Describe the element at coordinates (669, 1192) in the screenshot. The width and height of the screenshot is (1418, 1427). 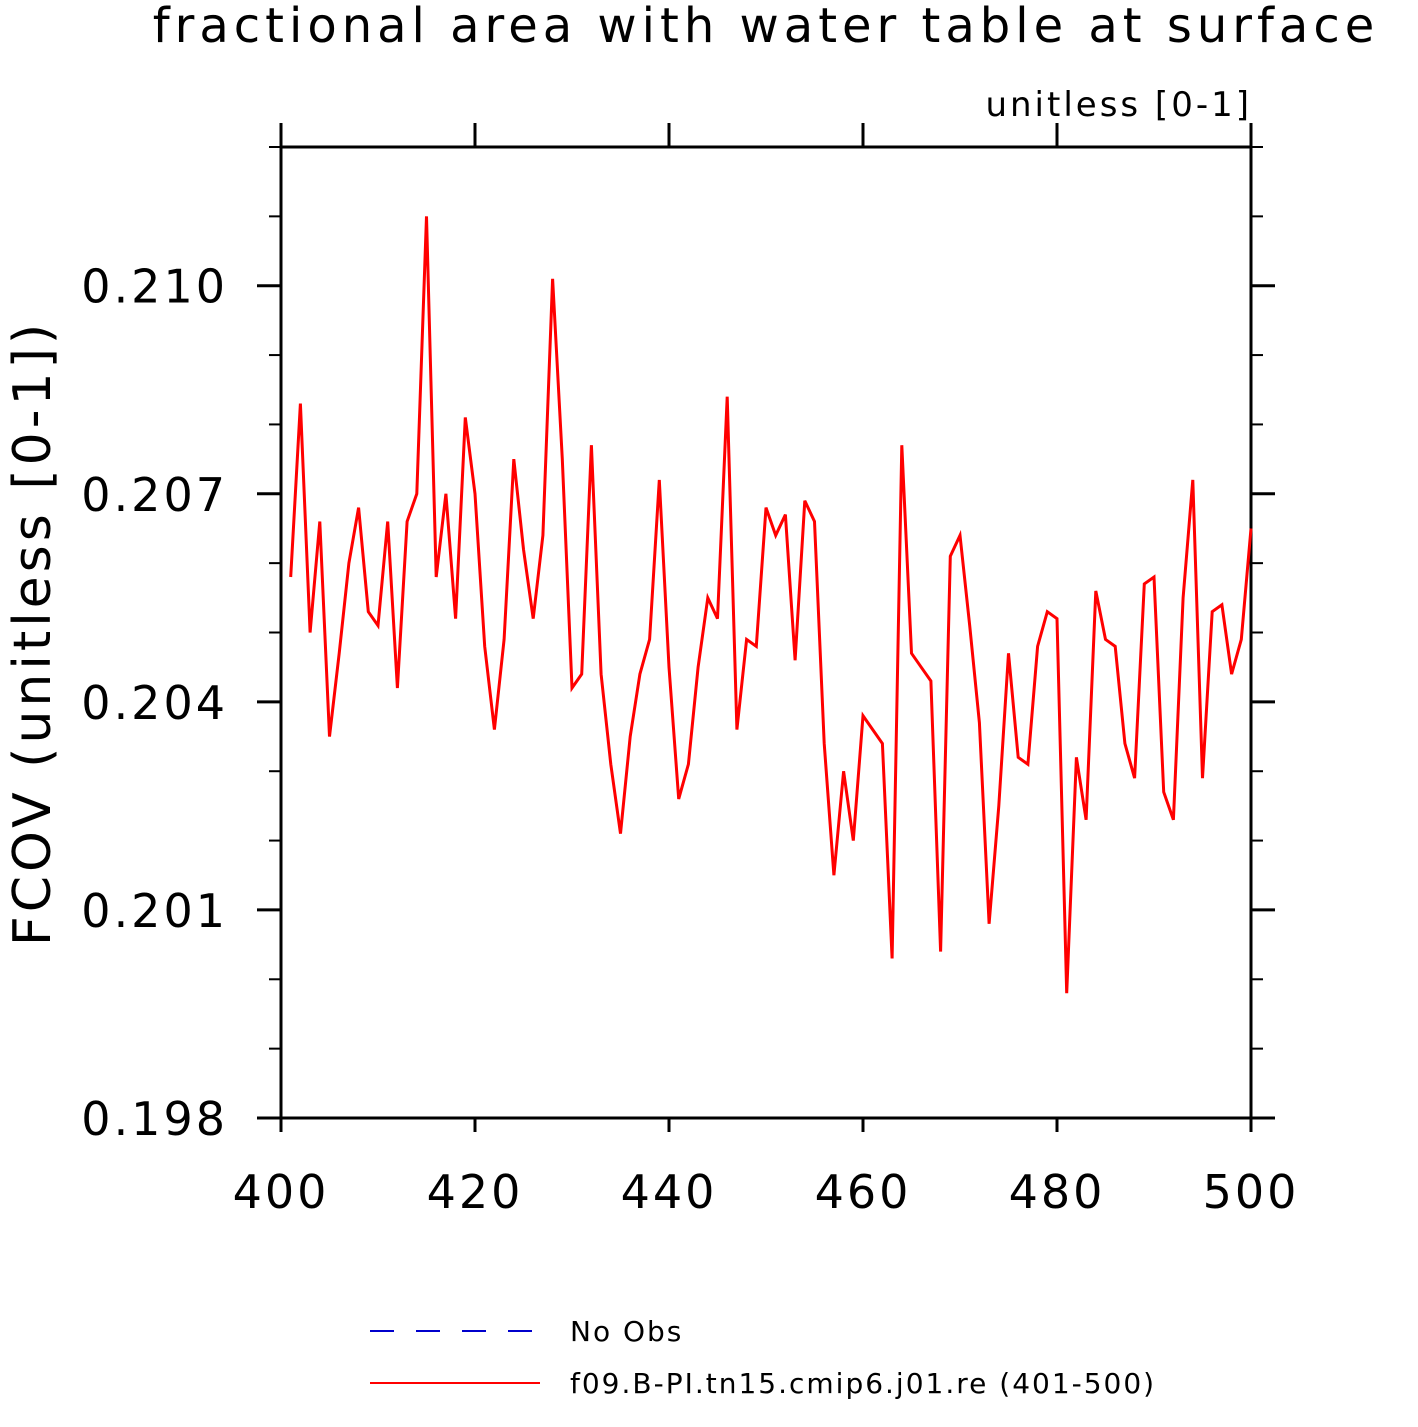
I see `x-tick-label: 440` at that location.